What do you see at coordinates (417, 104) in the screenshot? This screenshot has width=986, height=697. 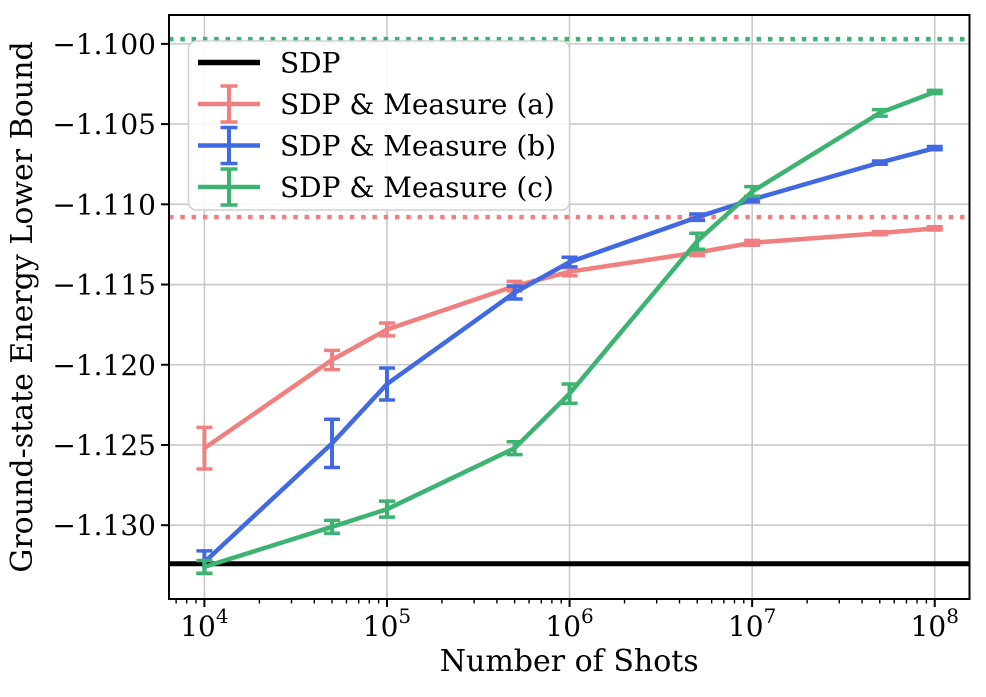 I see `legend-label: SDP & Measure (a)` at bounding box center [417, 104].